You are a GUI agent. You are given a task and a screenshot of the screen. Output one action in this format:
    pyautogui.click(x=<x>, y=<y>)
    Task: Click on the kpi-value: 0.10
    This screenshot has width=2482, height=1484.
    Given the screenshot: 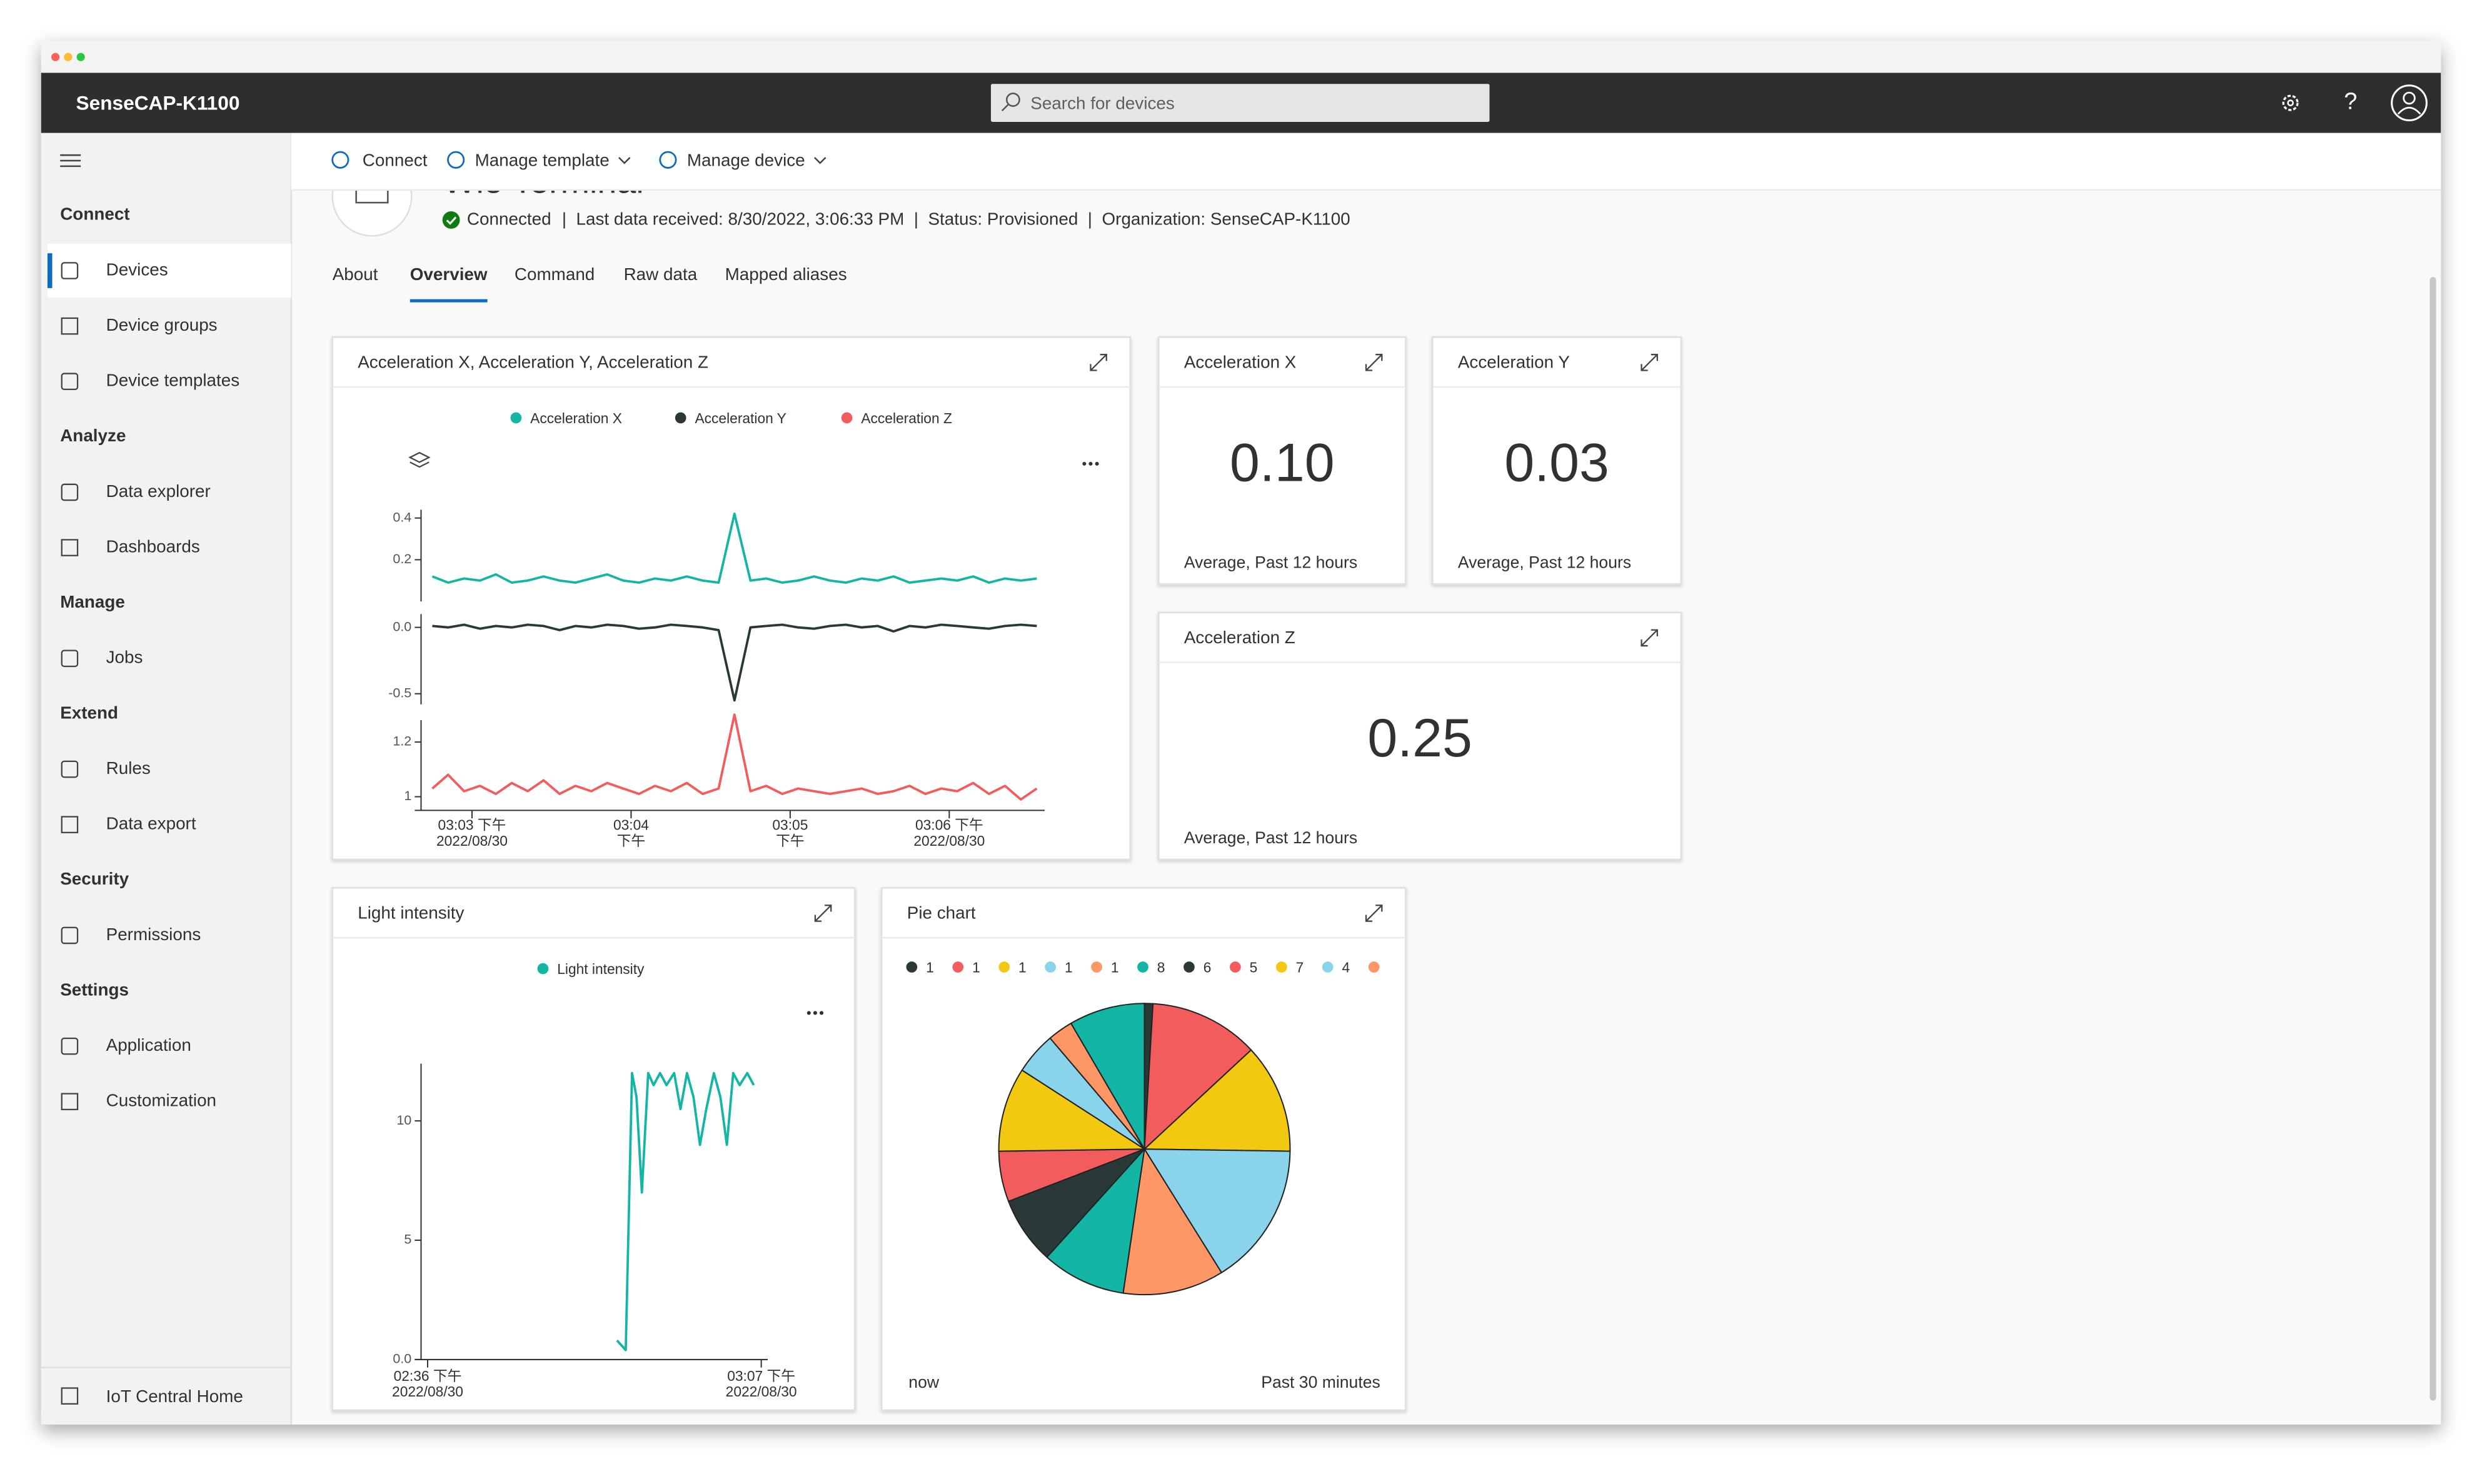 What is the action you would take?
    pyautogui.click(x=1282, y=463)
    